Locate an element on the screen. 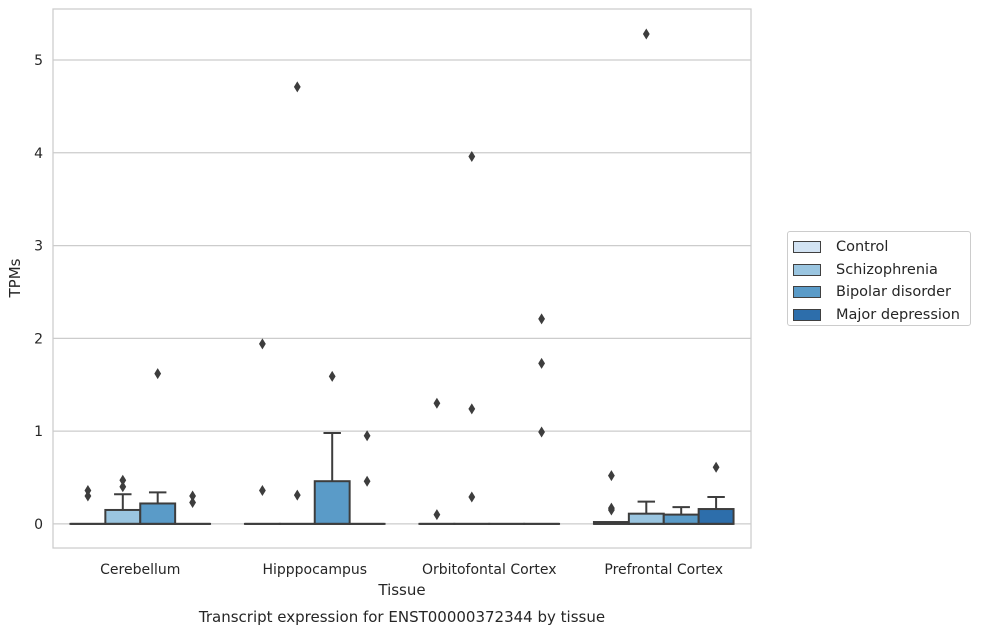 The width and height of the screenshot is (983, 634). legend-item: Major depression is located at coordinates (881, 315).